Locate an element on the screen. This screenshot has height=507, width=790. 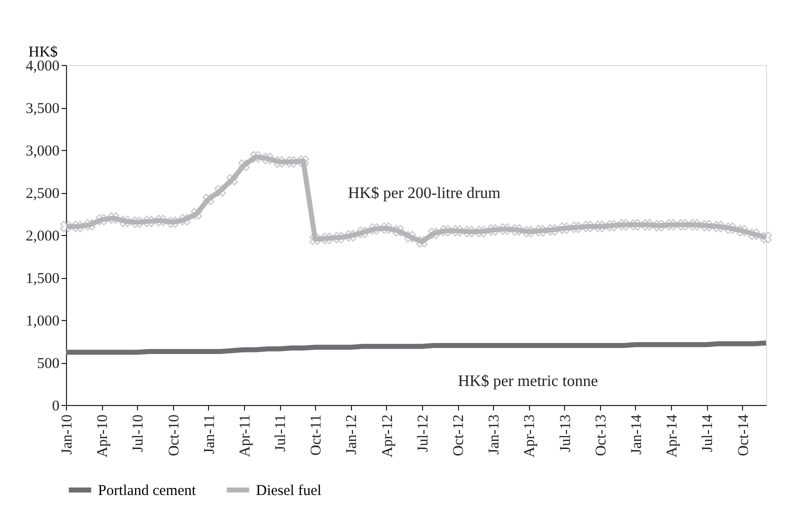
x-tick-label: Jul-13 is located at coordinates (566, 433).